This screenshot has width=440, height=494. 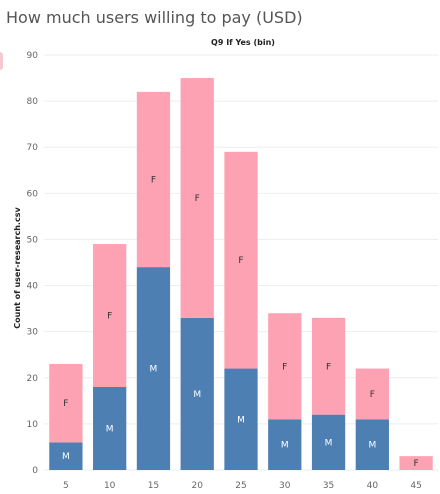 I want to click on x-tick-label: 25, so click(x=240, y=486).